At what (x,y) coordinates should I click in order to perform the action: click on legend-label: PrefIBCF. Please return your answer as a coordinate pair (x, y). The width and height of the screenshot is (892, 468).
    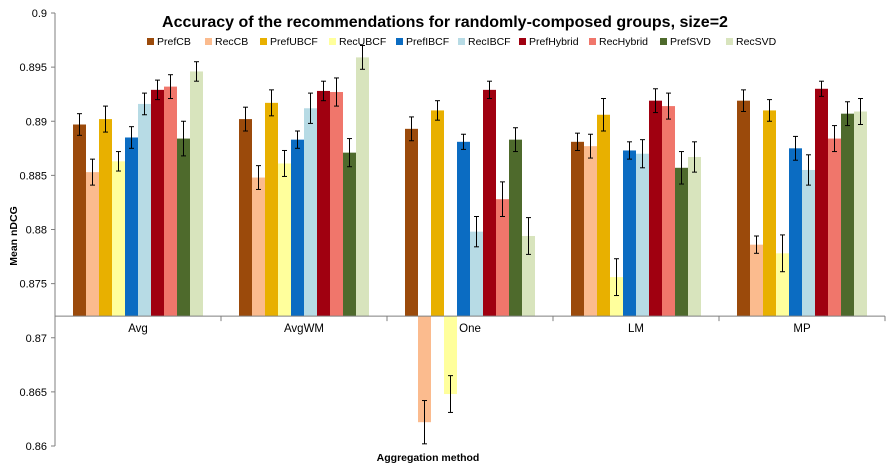
    Looking at the image, I should click on (427, 42).